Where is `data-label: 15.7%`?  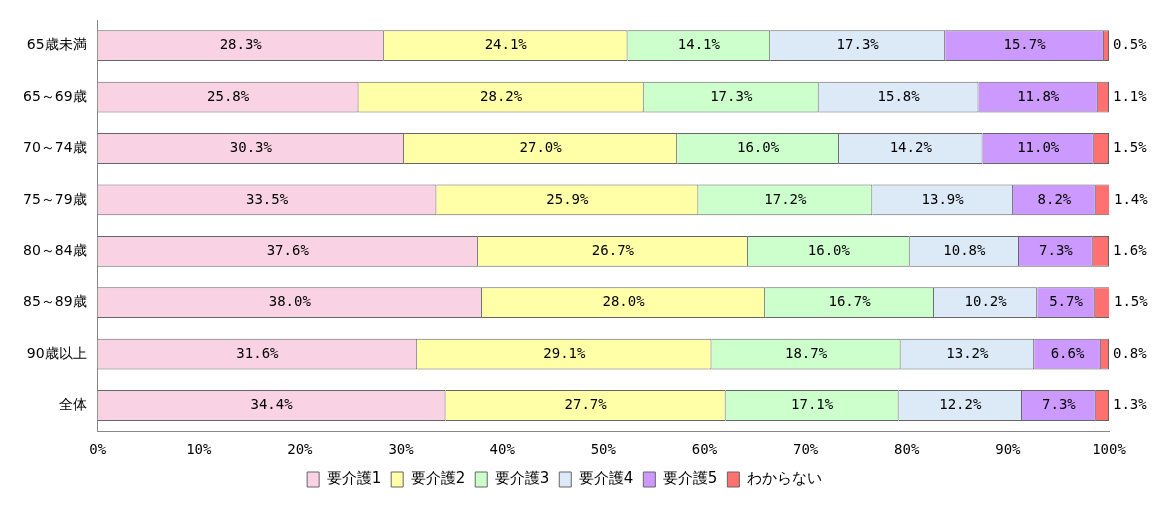
data-label: 15.7% is located at coordinates (1025, 44).